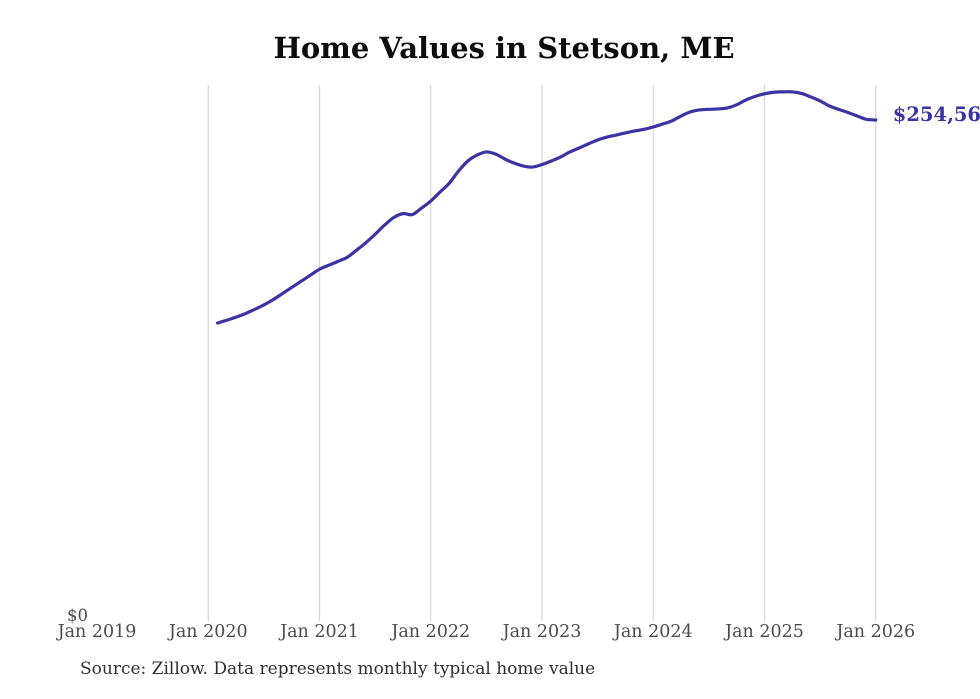  Describe the element at coordinates (503, 48) in the screenshot. I see `chart-title: Home Values in Stetson, ME` at that location.